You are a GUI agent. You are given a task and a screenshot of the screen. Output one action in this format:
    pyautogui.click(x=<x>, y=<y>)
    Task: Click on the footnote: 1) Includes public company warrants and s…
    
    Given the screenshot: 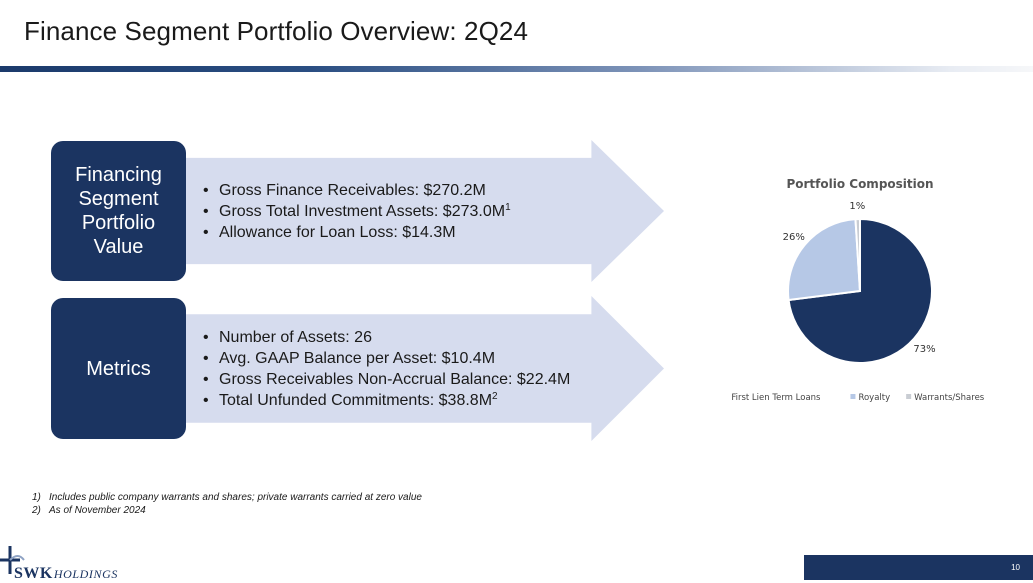 What is the action you would take?
    pyautogui.click(x=227, y=497)
    